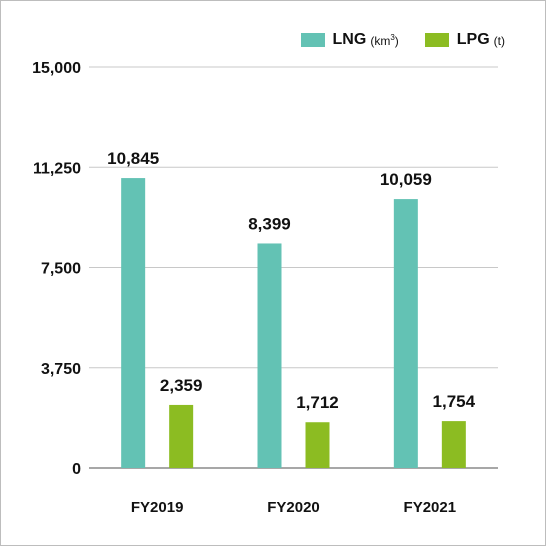 The height and width of the screenshot is (546, 546). I want to click on x-tick-label: FY2020, so click(293, 507).